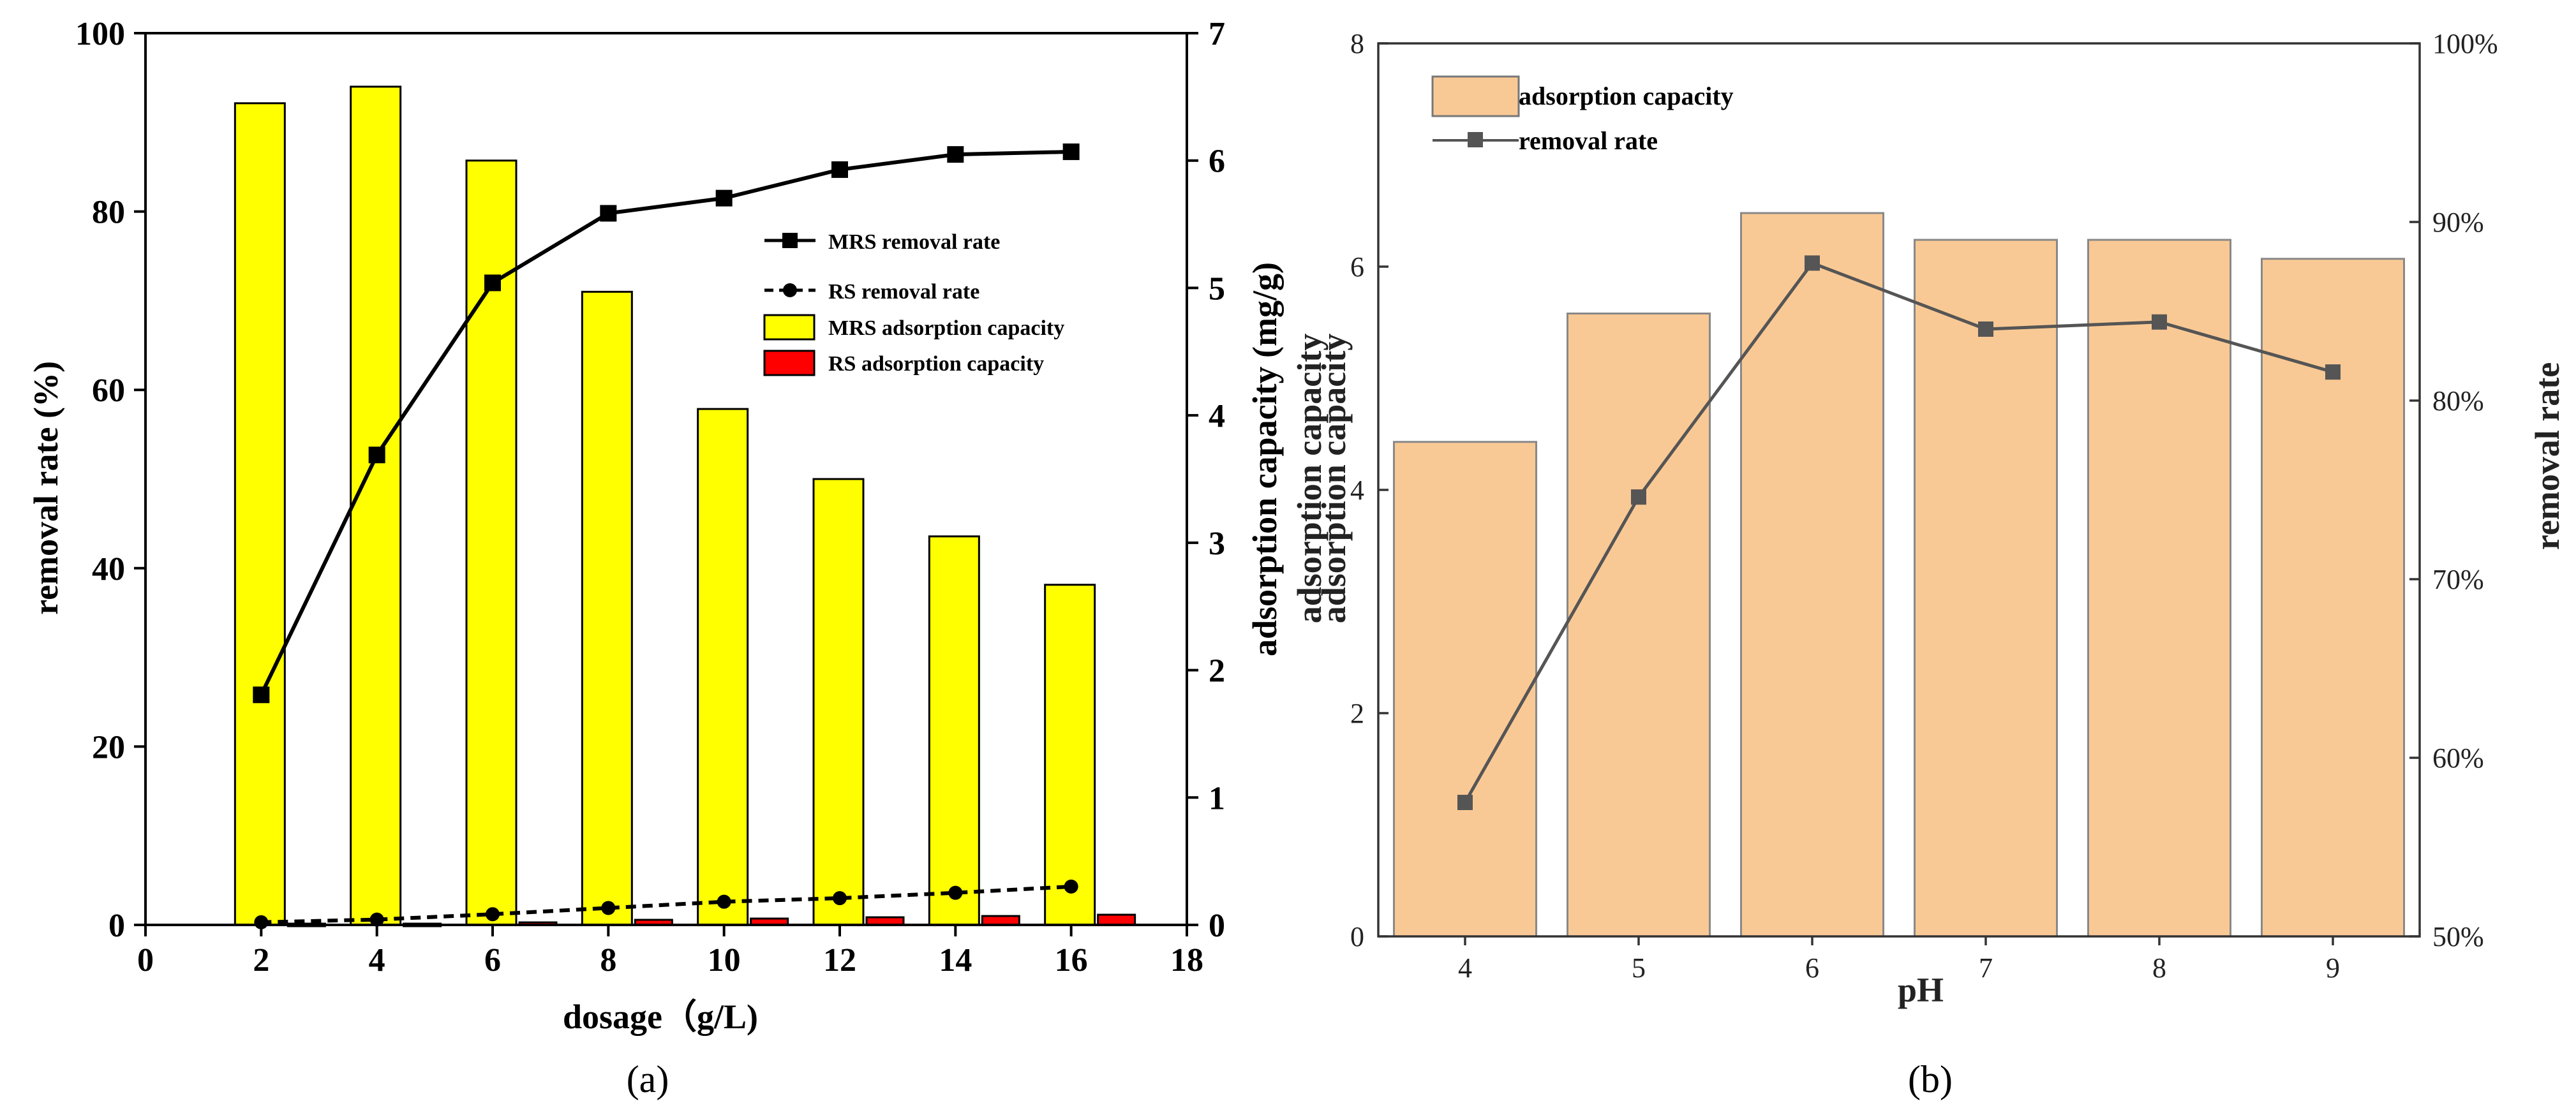 Image resolution: width=2576 pixels, height=1115 pixels. What do you see at coordinates (1930, 1079) in the screenshot?
I see `panel-b-caption: (b)` at bounding box center [1930, 1079].